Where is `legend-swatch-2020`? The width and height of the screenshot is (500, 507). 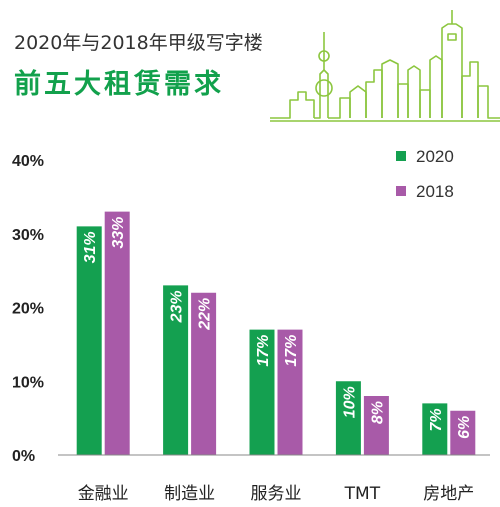
legend-swatch-2020 is located at coordinates (401, 156).